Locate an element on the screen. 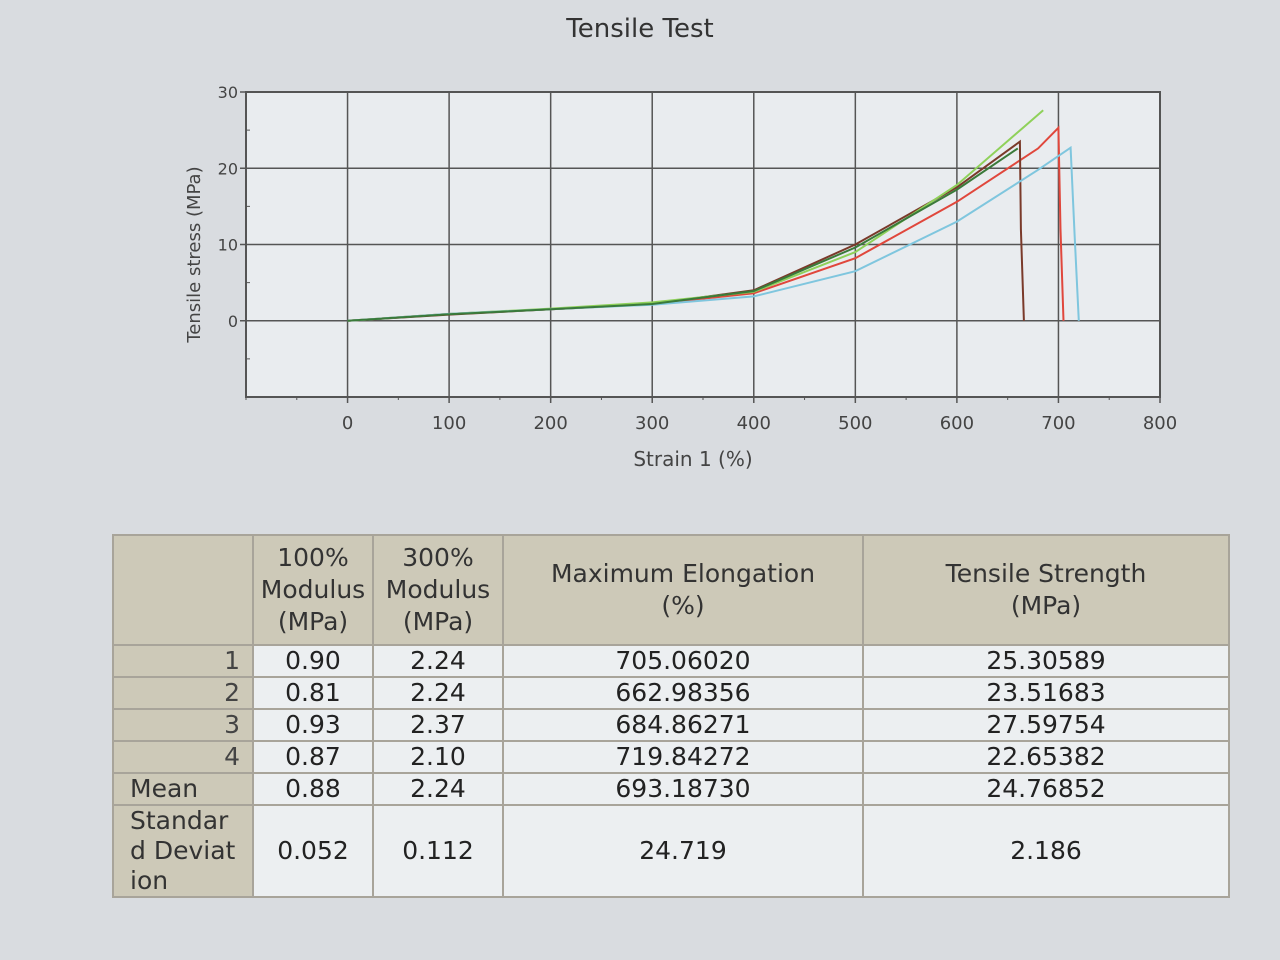 This screenshot has width=1280, height=960. cell-100-modulus: 0.87 is located at coordinates (313, 757).